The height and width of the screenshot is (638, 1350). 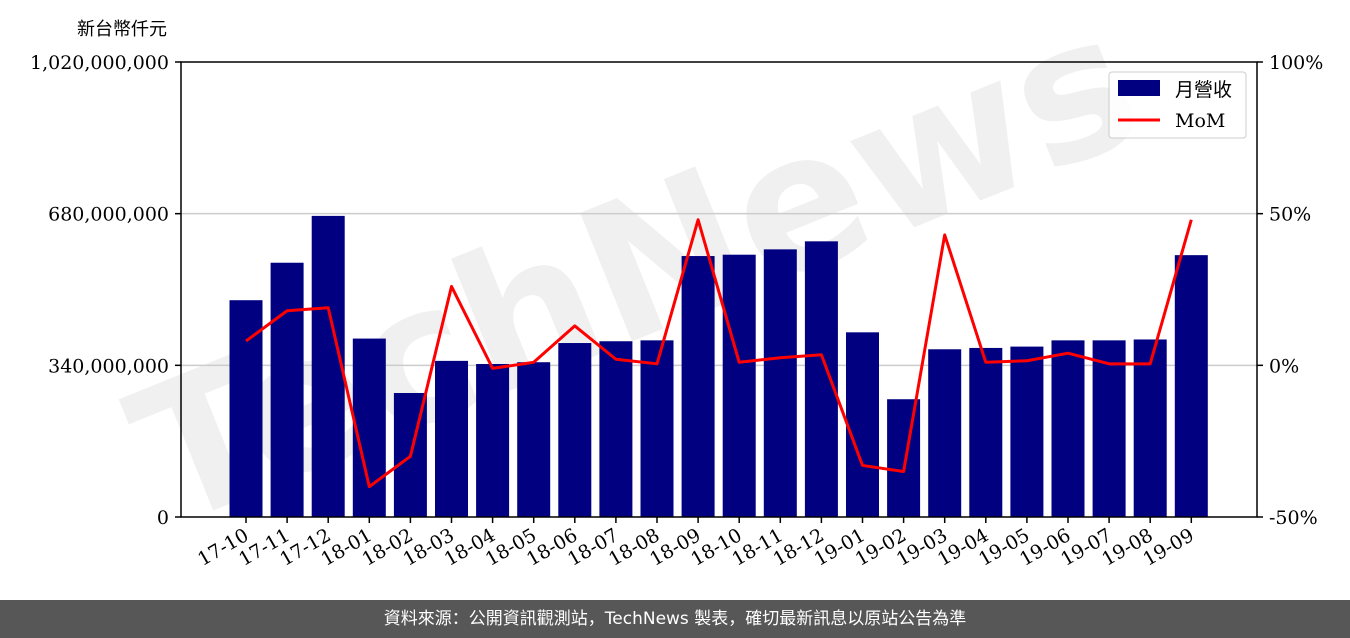 I want to click on right-tick-label-3: 100%, so click(x=1296, y=63).